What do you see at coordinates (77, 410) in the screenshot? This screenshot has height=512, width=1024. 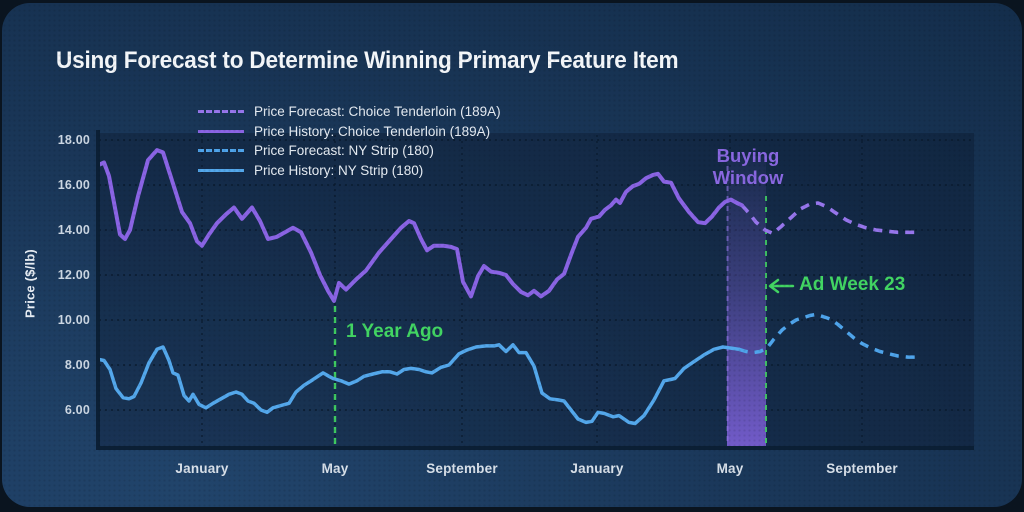 I see `y-tick-label: 6.00` at bounding box center [77, 410].